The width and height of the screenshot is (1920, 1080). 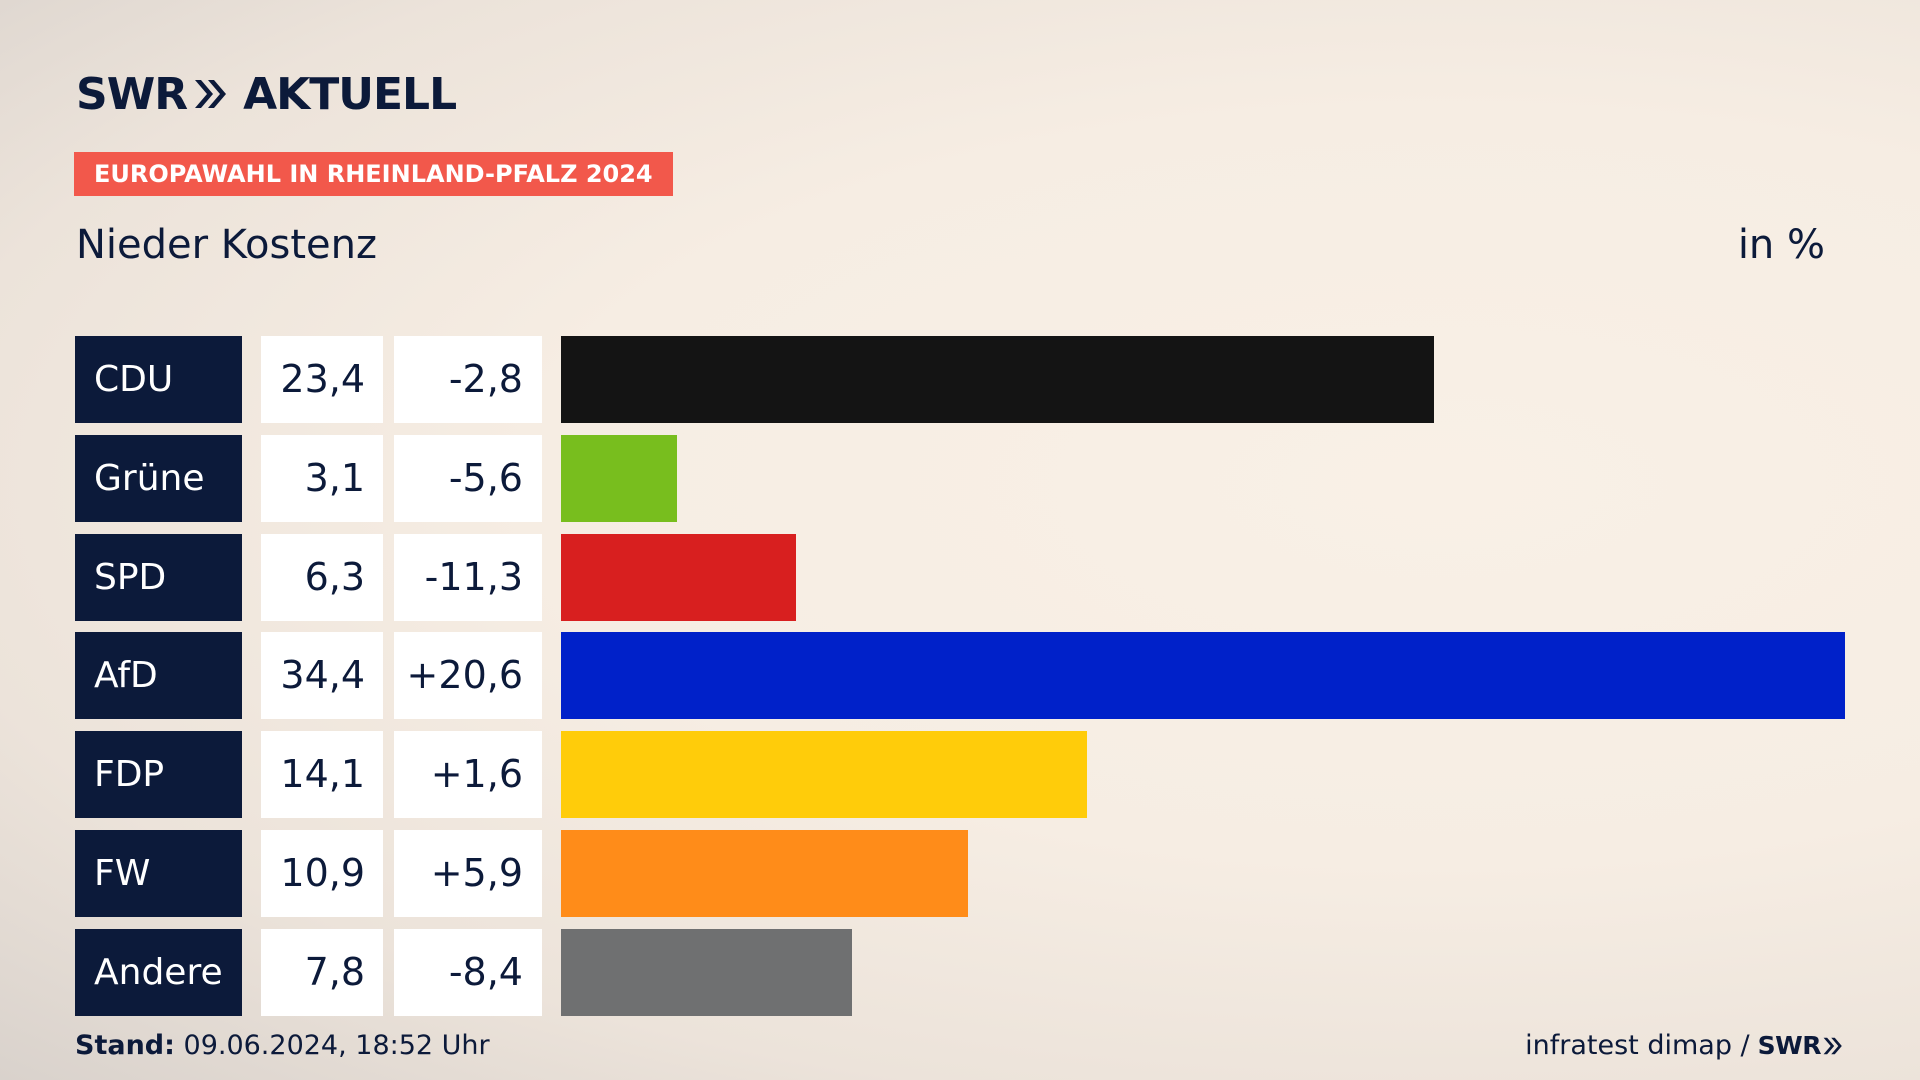 I want to click on source-credit: infratest dimap / SWR, so click(x=1684, y=1045).